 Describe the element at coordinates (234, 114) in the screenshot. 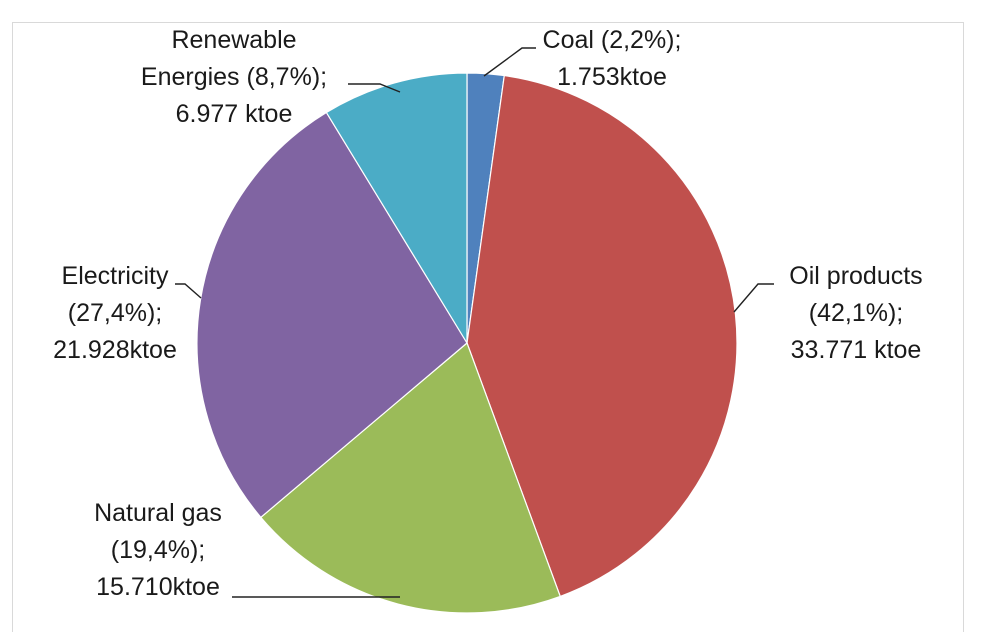

I see `data-label-renewable-energies-line-3: 6.977 ktoe` at that location.